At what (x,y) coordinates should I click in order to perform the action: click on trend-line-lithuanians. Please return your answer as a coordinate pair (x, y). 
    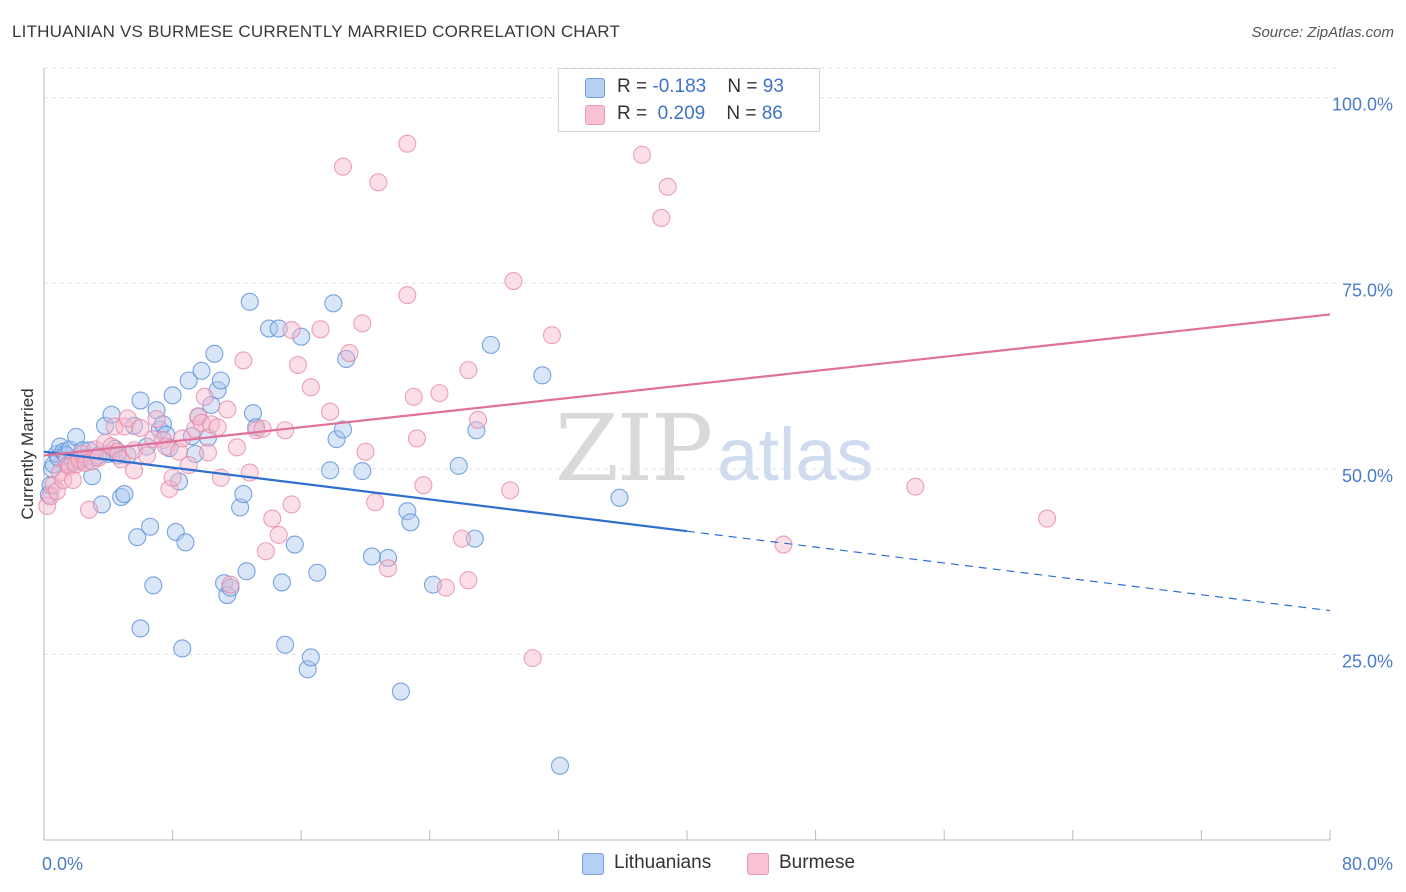
    Looking at the image, I should click on (365, 491).